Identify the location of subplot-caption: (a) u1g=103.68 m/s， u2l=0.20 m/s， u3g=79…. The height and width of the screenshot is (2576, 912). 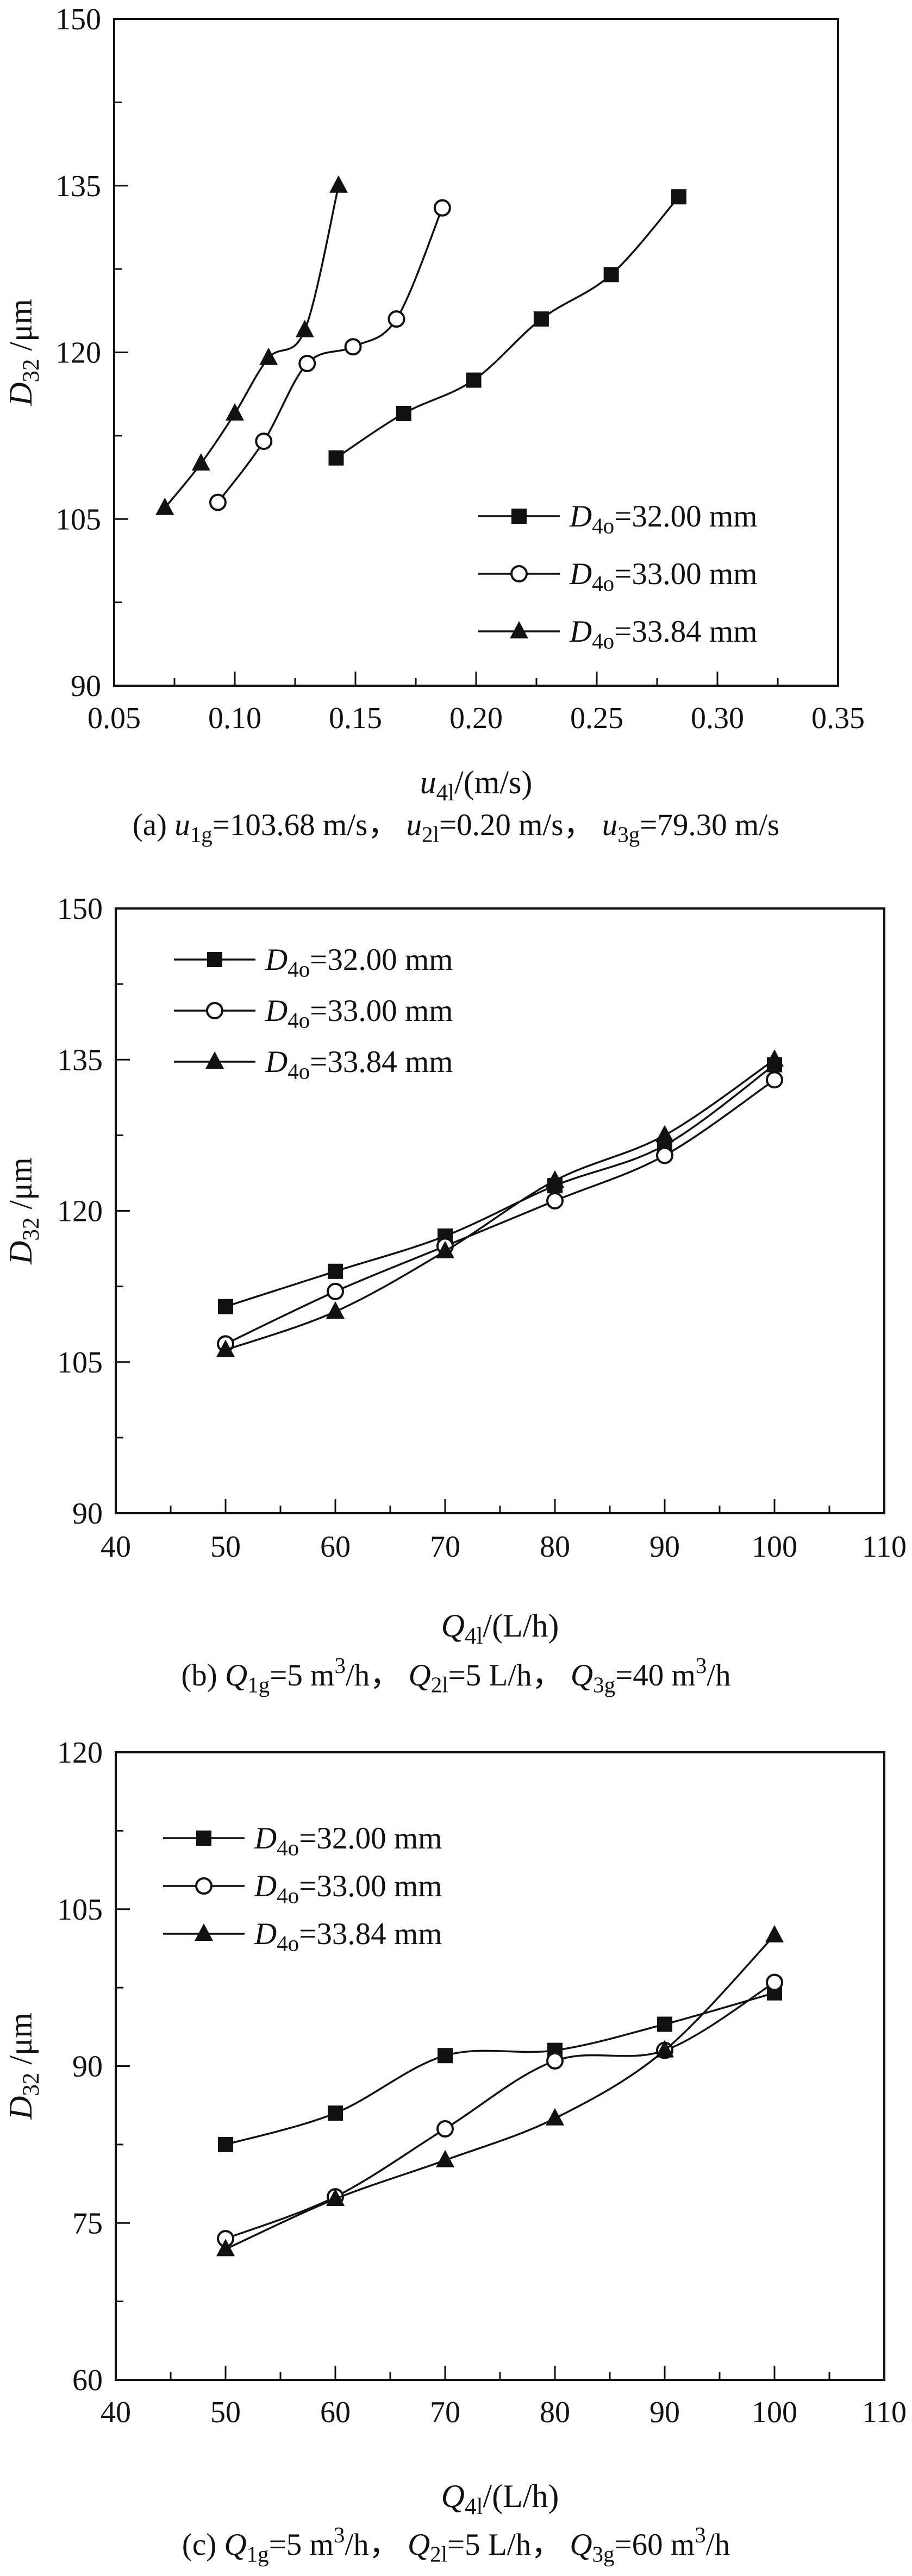
(456, 827).